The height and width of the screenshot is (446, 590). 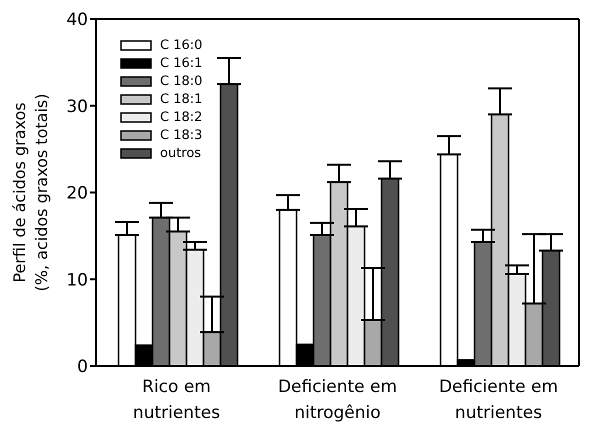 What do you see at coordinates (77, 194) in the screenshot?
I see `y-tick-label: 20` at bounding box center [77, 194].